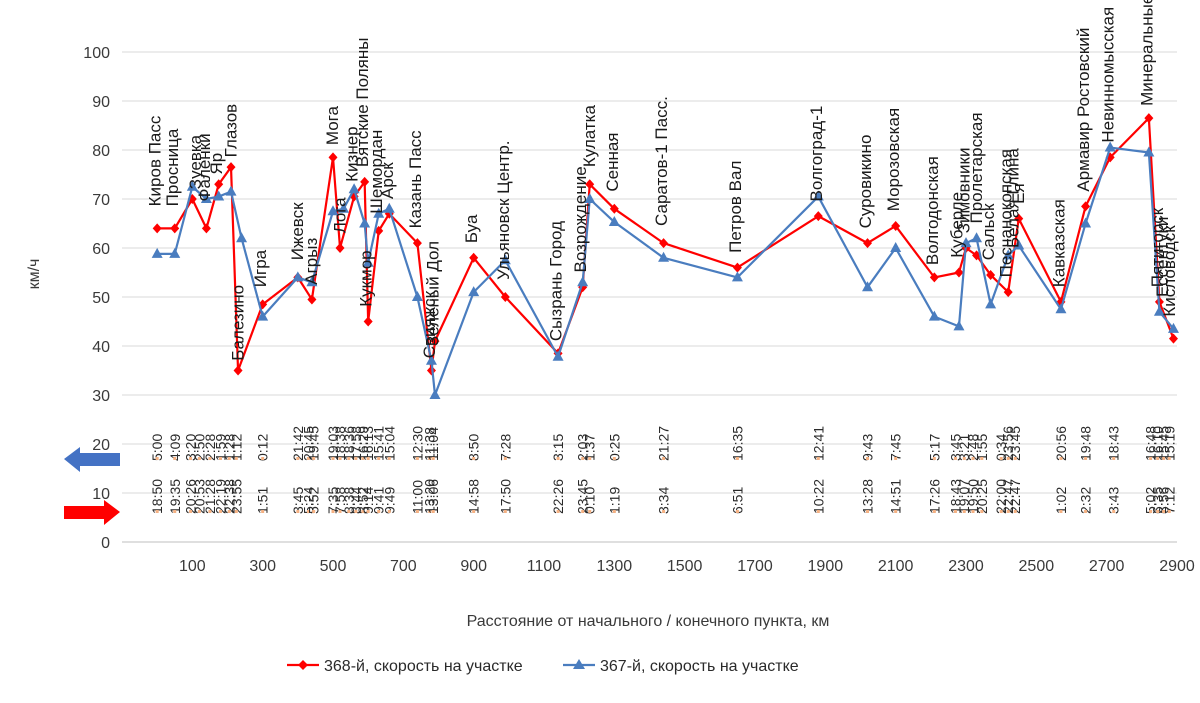 The width and height of the screenshot is (1200, 703). I want to click on time-368-28: 1:19, so click(614, 500).